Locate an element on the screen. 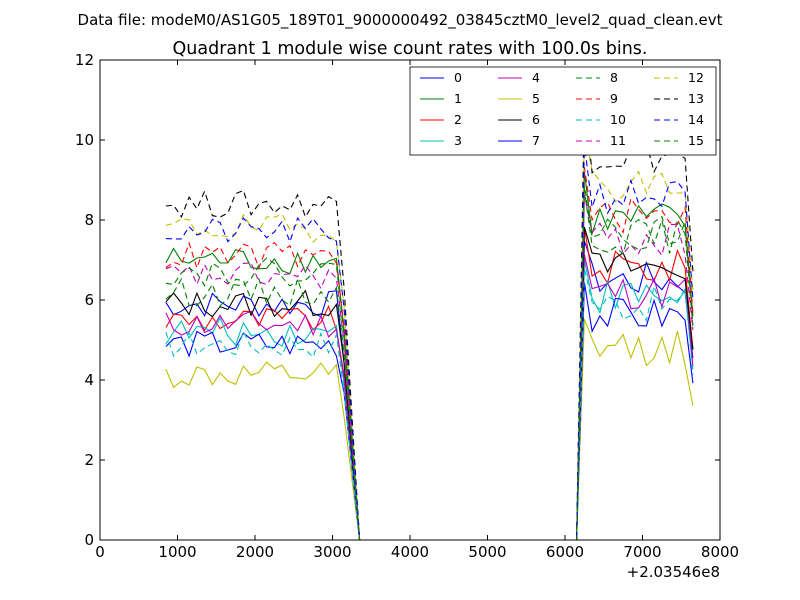 Image resolution: width=800 pixels, height=600 pixels. x-tick-label: 8000 is located at coordinates (720, 552).